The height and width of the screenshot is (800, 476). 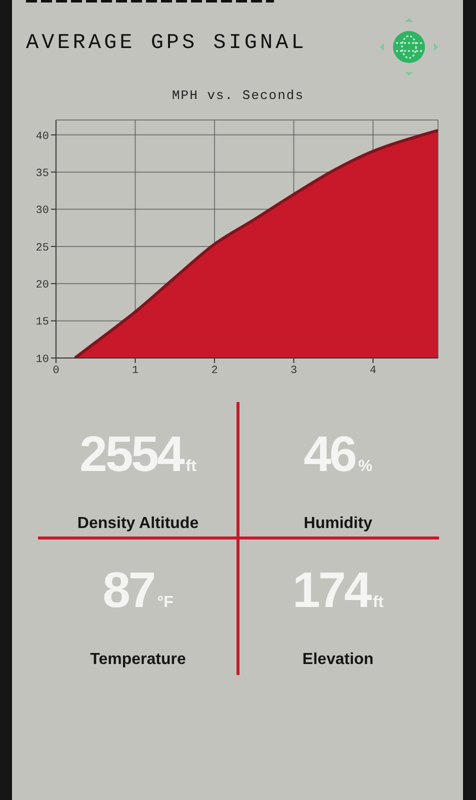 What do you see at coordinates (42, 322) in the screenshot?
I see `y-tick-label: 15` at bounding box center [42, 322].